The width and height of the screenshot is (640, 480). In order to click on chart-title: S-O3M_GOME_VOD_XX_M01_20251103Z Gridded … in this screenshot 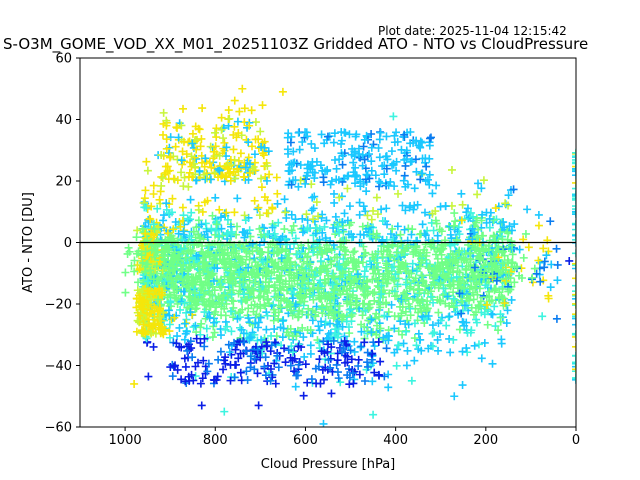, I will do `click(296, 44)`.